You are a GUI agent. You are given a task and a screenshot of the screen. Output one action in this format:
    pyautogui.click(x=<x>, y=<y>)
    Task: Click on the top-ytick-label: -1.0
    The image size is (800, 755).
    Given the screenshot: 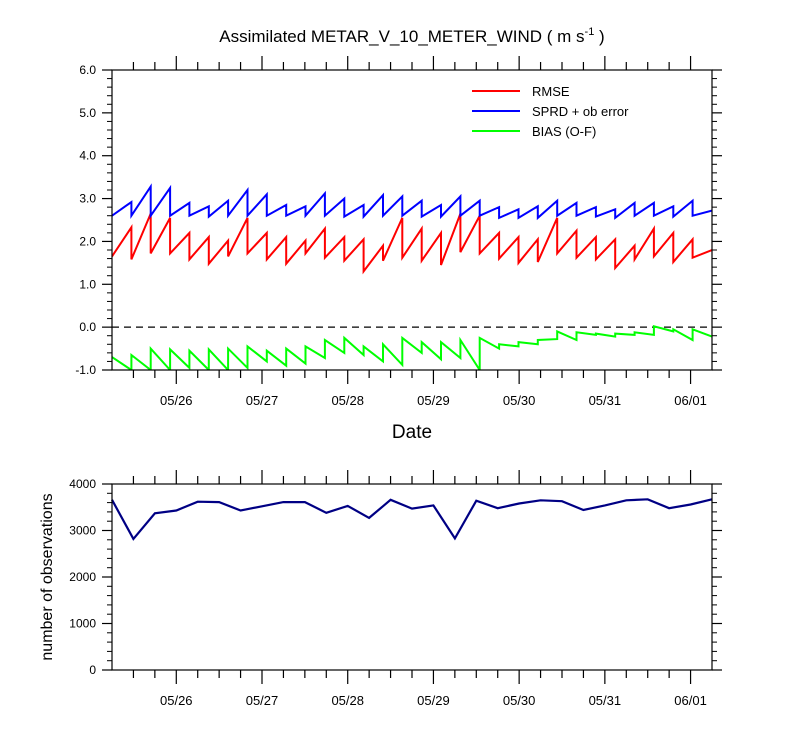 What is the action you would take?
    pyautogui.click(x=85, y=370)
    